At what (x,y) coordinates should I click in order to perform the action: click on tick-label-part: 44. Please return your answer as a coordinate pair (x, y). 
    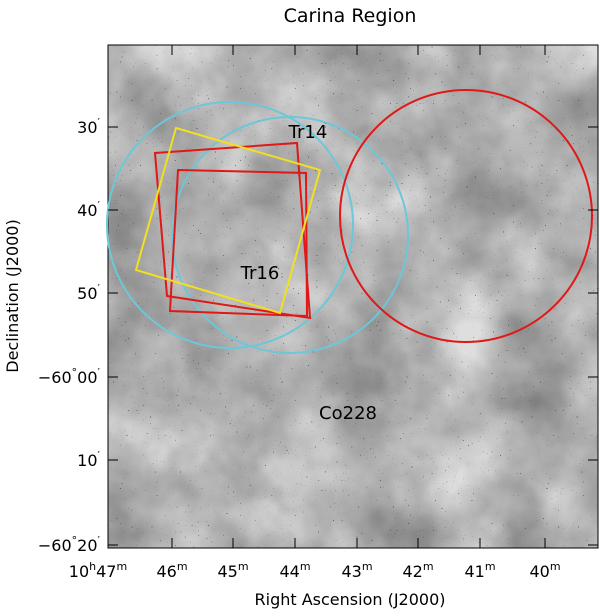
    Looking at the image, I should click on (289, 571).